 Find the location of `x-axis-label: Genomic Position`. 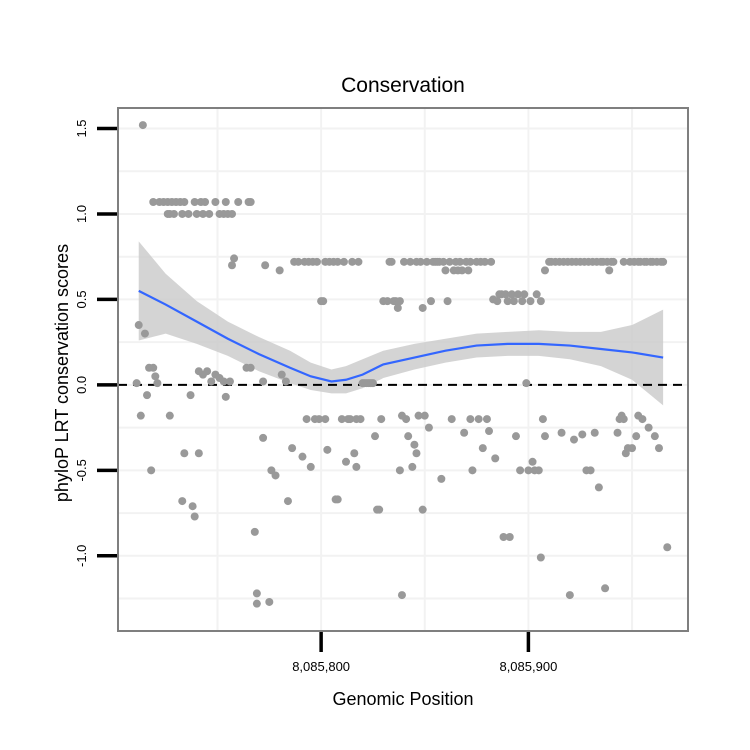

x-axis-label: Genomic Position is located at coordinates (402, 699).